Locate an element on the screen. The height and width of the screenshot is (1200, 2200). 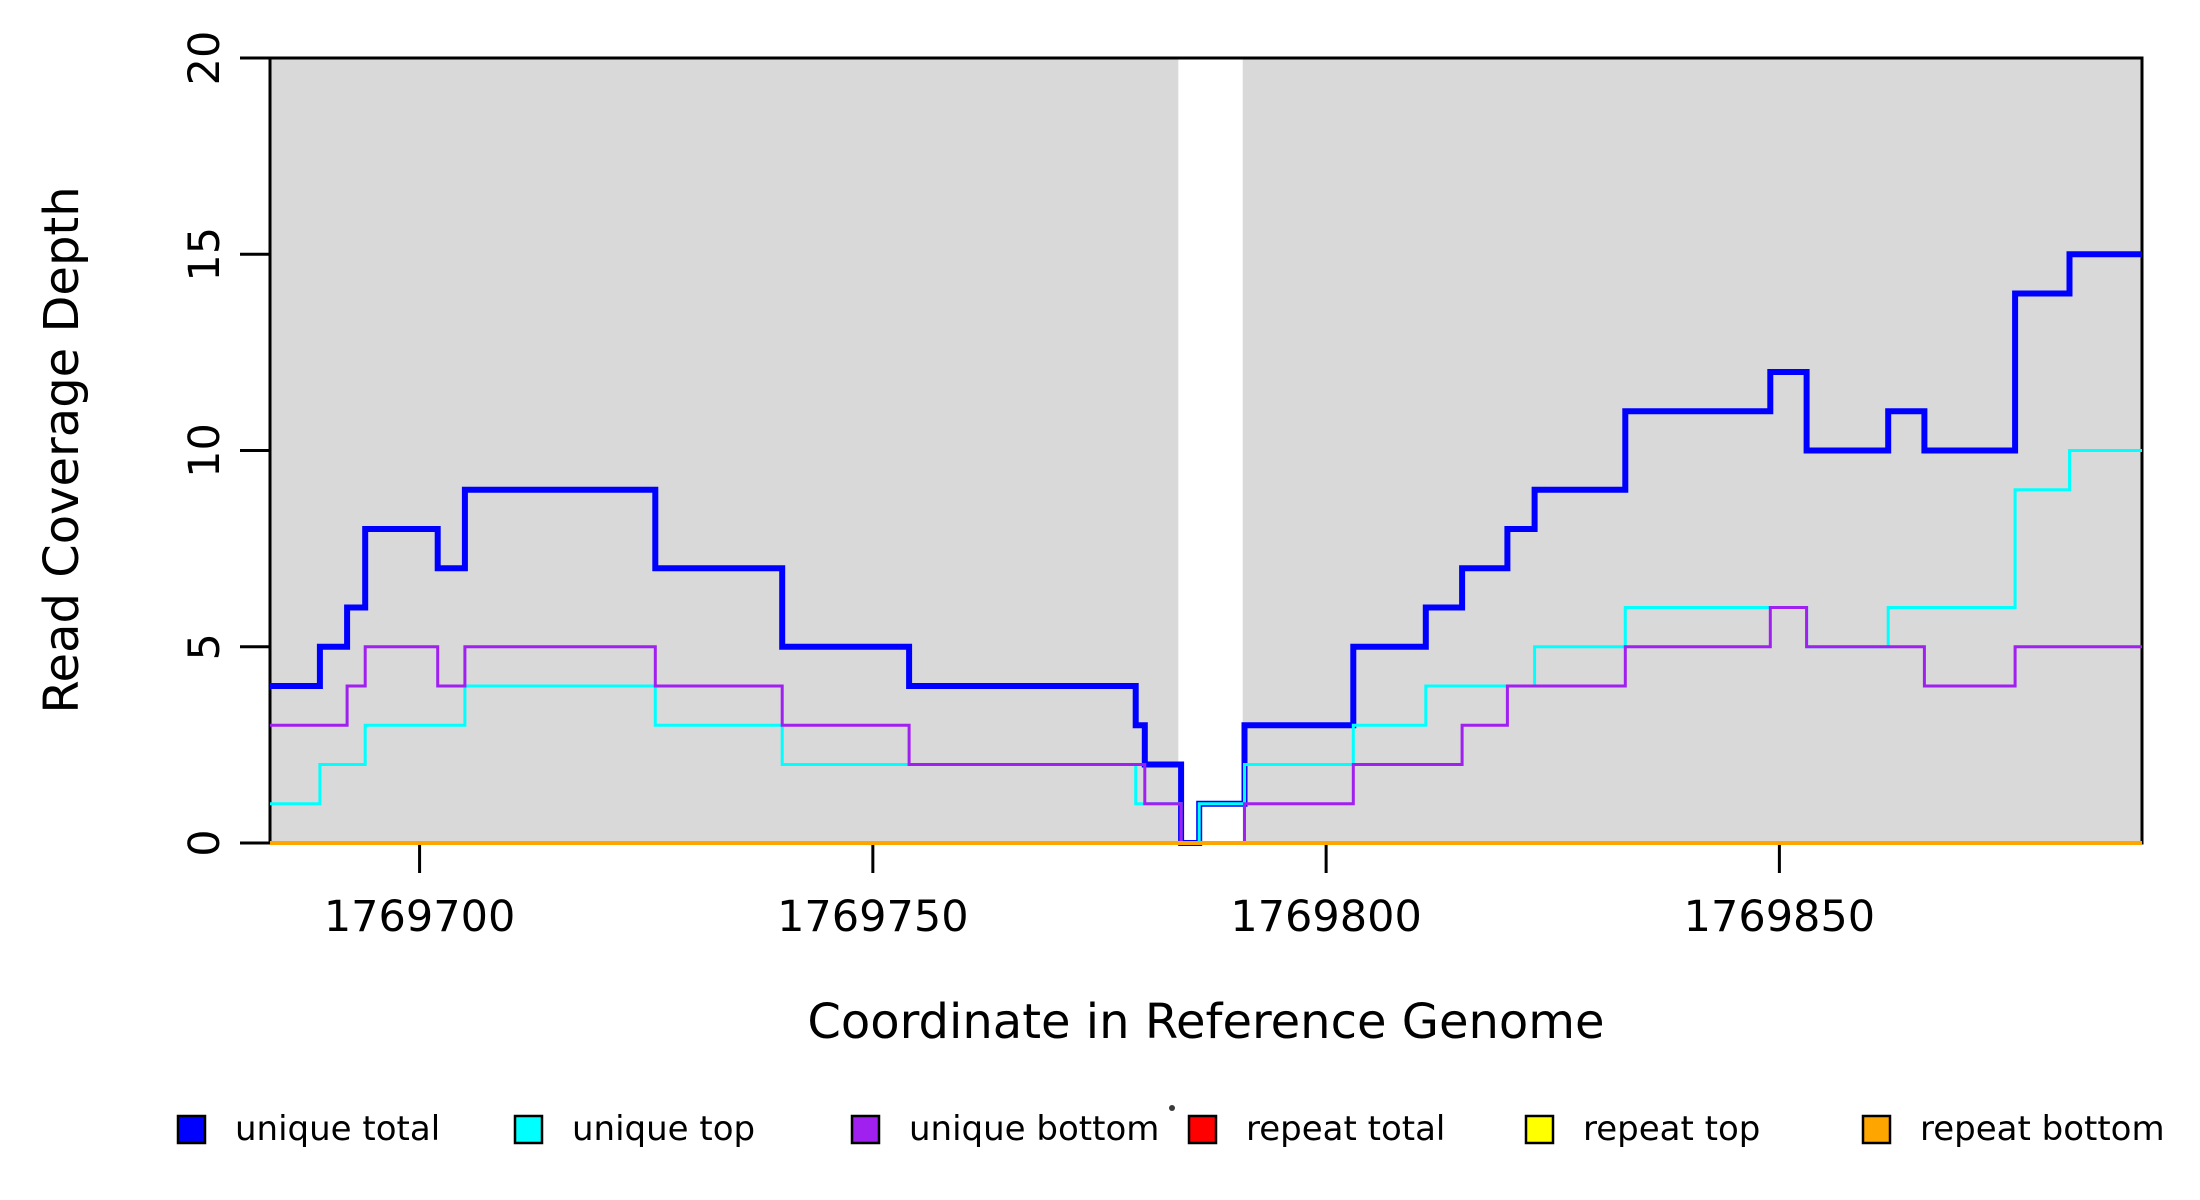
legend-item-label: unique top is located at coordinates (663, 1129).